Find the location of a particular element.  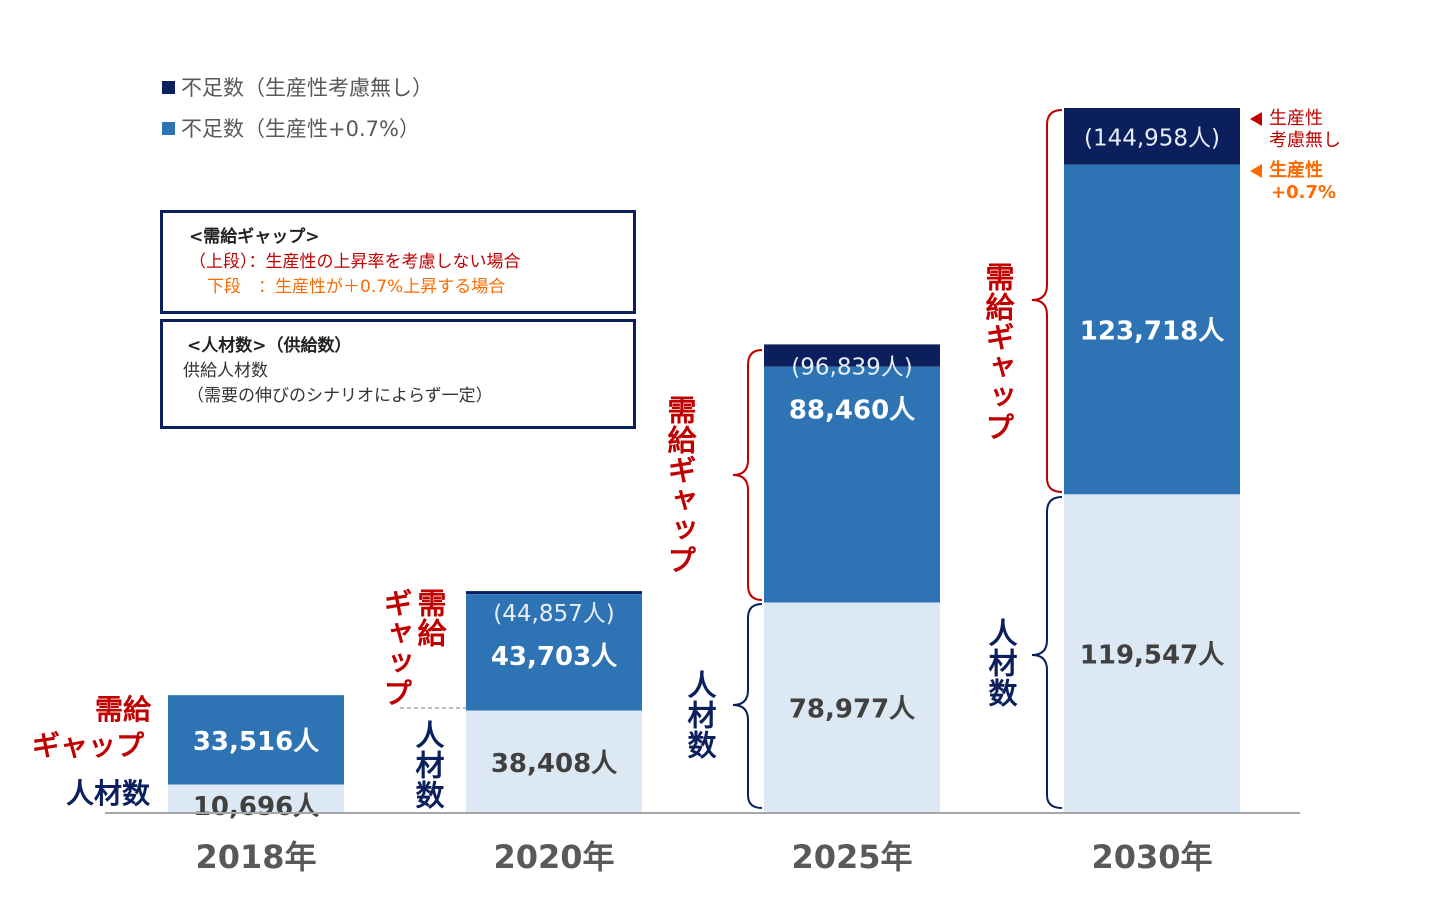

data-label-gap-no-productivity: (144,958人) is located at coordinates (1152, 138).